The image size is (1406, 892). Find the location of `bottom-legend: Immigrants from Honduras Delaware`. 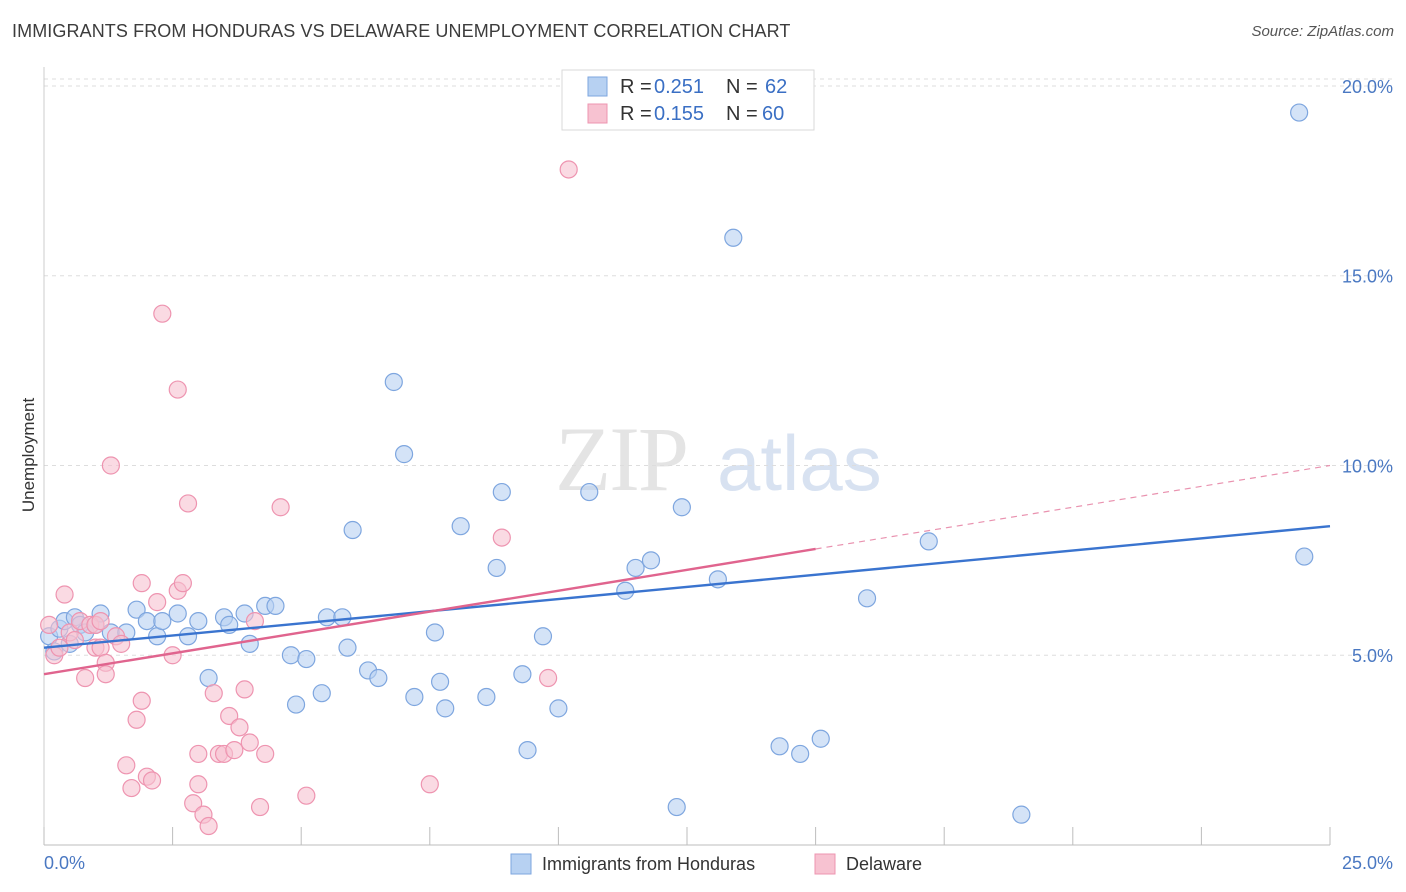

bottom-legend: Immigrants from Honduras Delaware is located at coordinates (716, 864).